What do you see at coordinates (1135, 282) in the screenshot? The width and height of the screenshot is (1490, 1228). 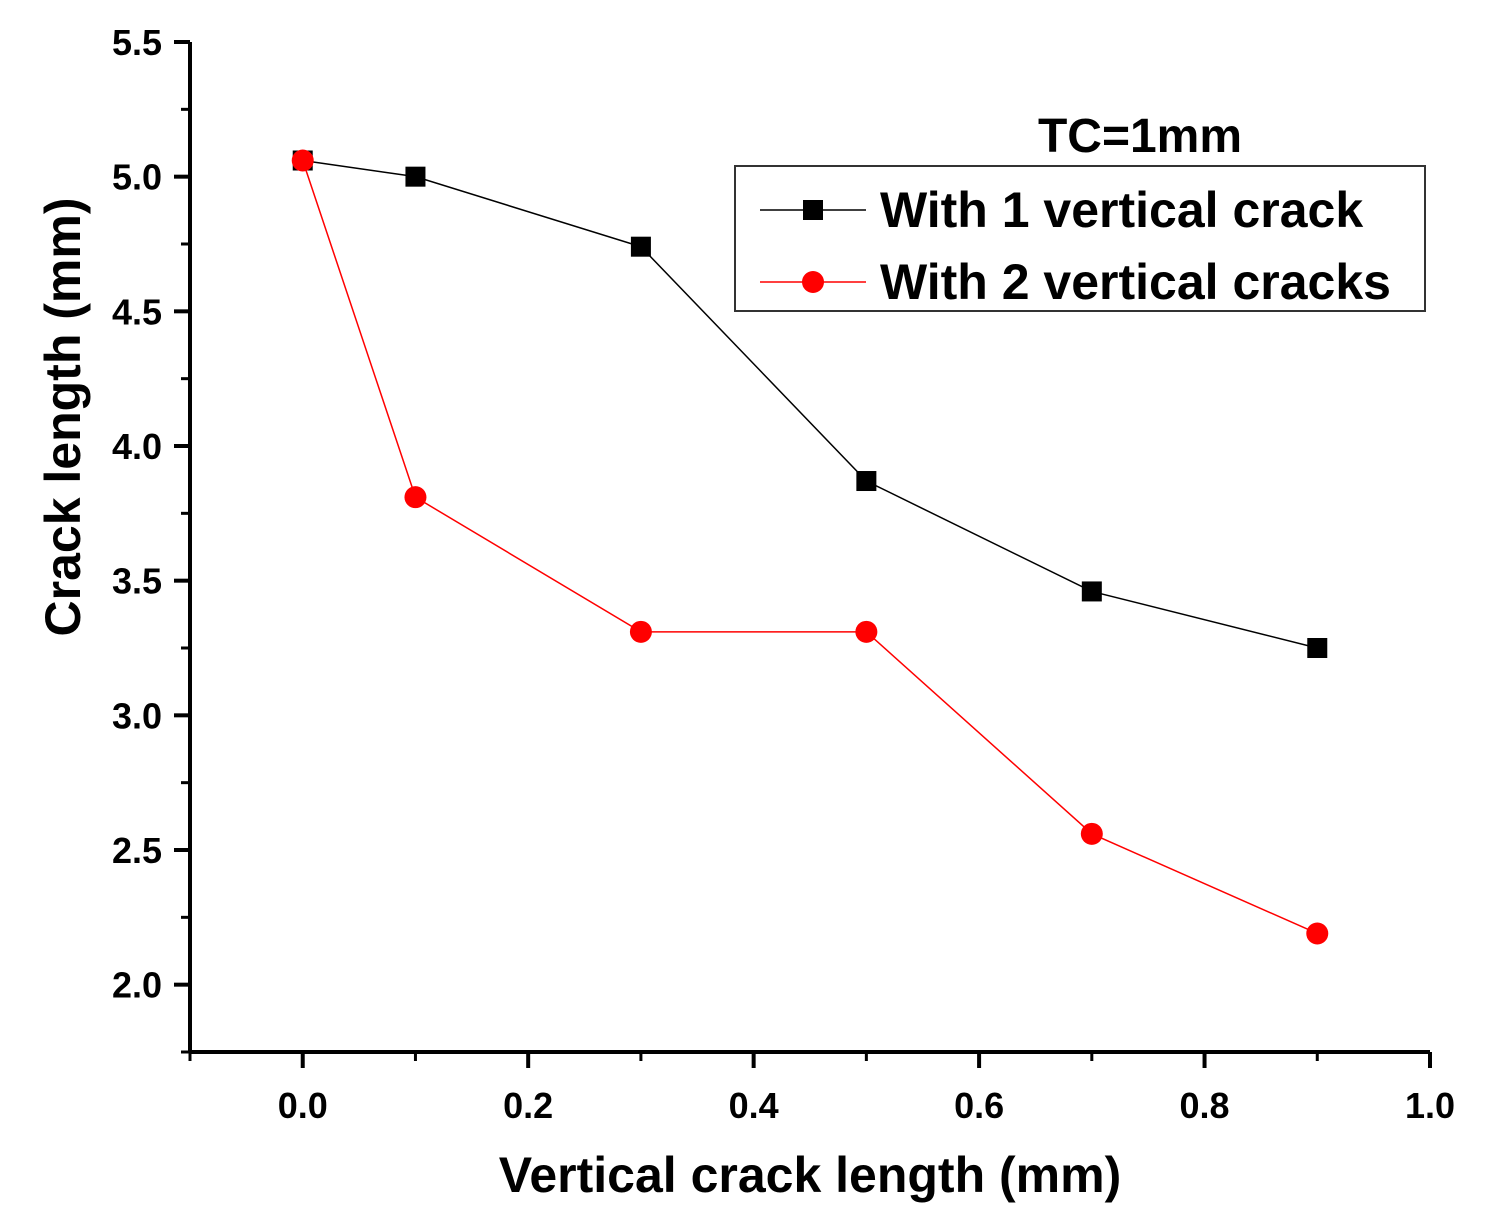 I see `legend-label: With 2 vertical cracks` at bounding box center [1135, 282].